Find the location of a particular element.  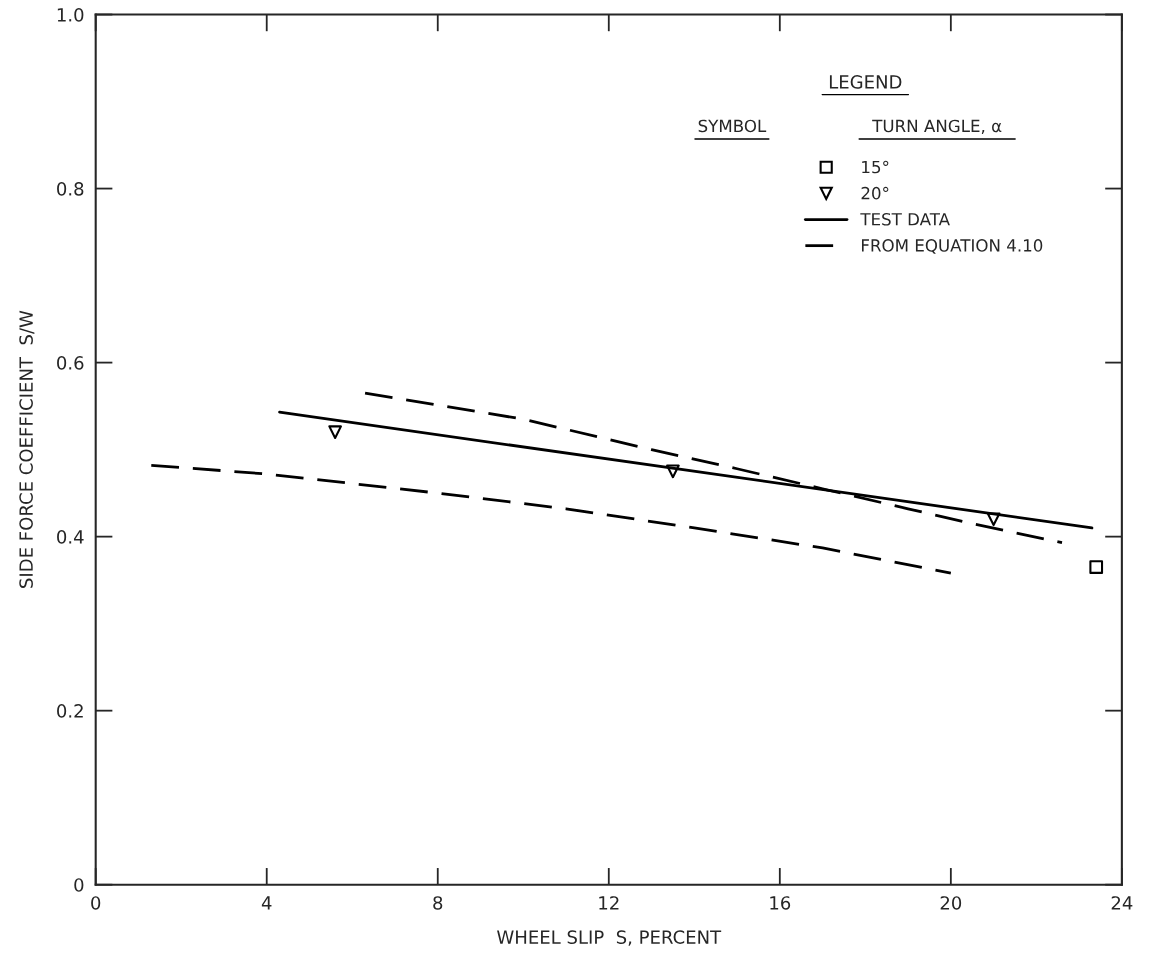

y-tick-label: 0.8 is located at coordinates (70, 189).